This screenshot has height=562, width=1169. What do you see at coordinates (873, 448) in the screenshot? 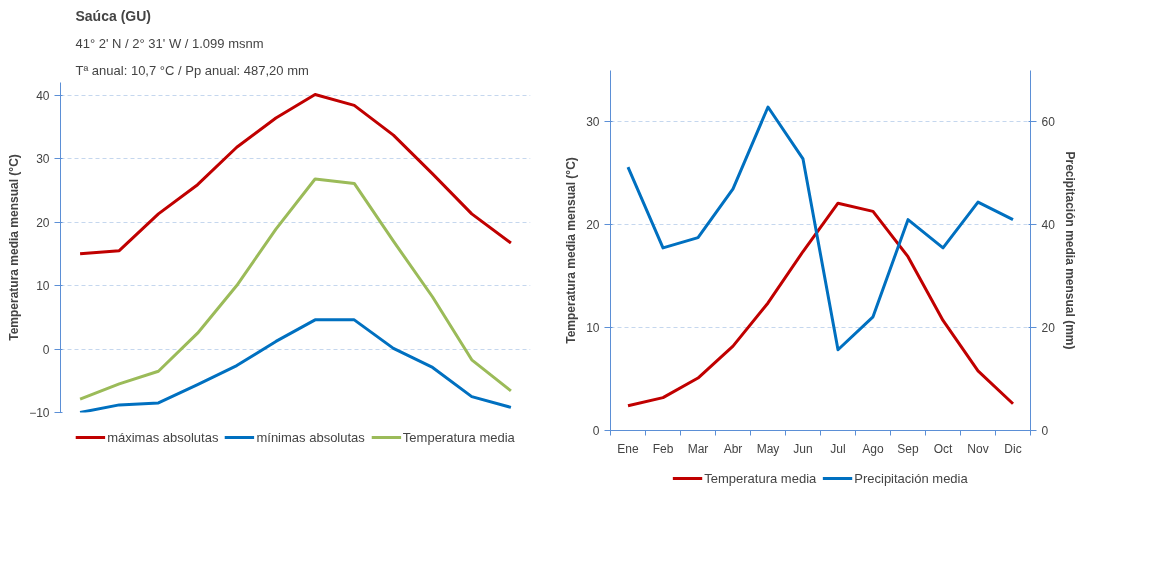
I see `x-tick-label: Ago` at bounding box center [873, 448].